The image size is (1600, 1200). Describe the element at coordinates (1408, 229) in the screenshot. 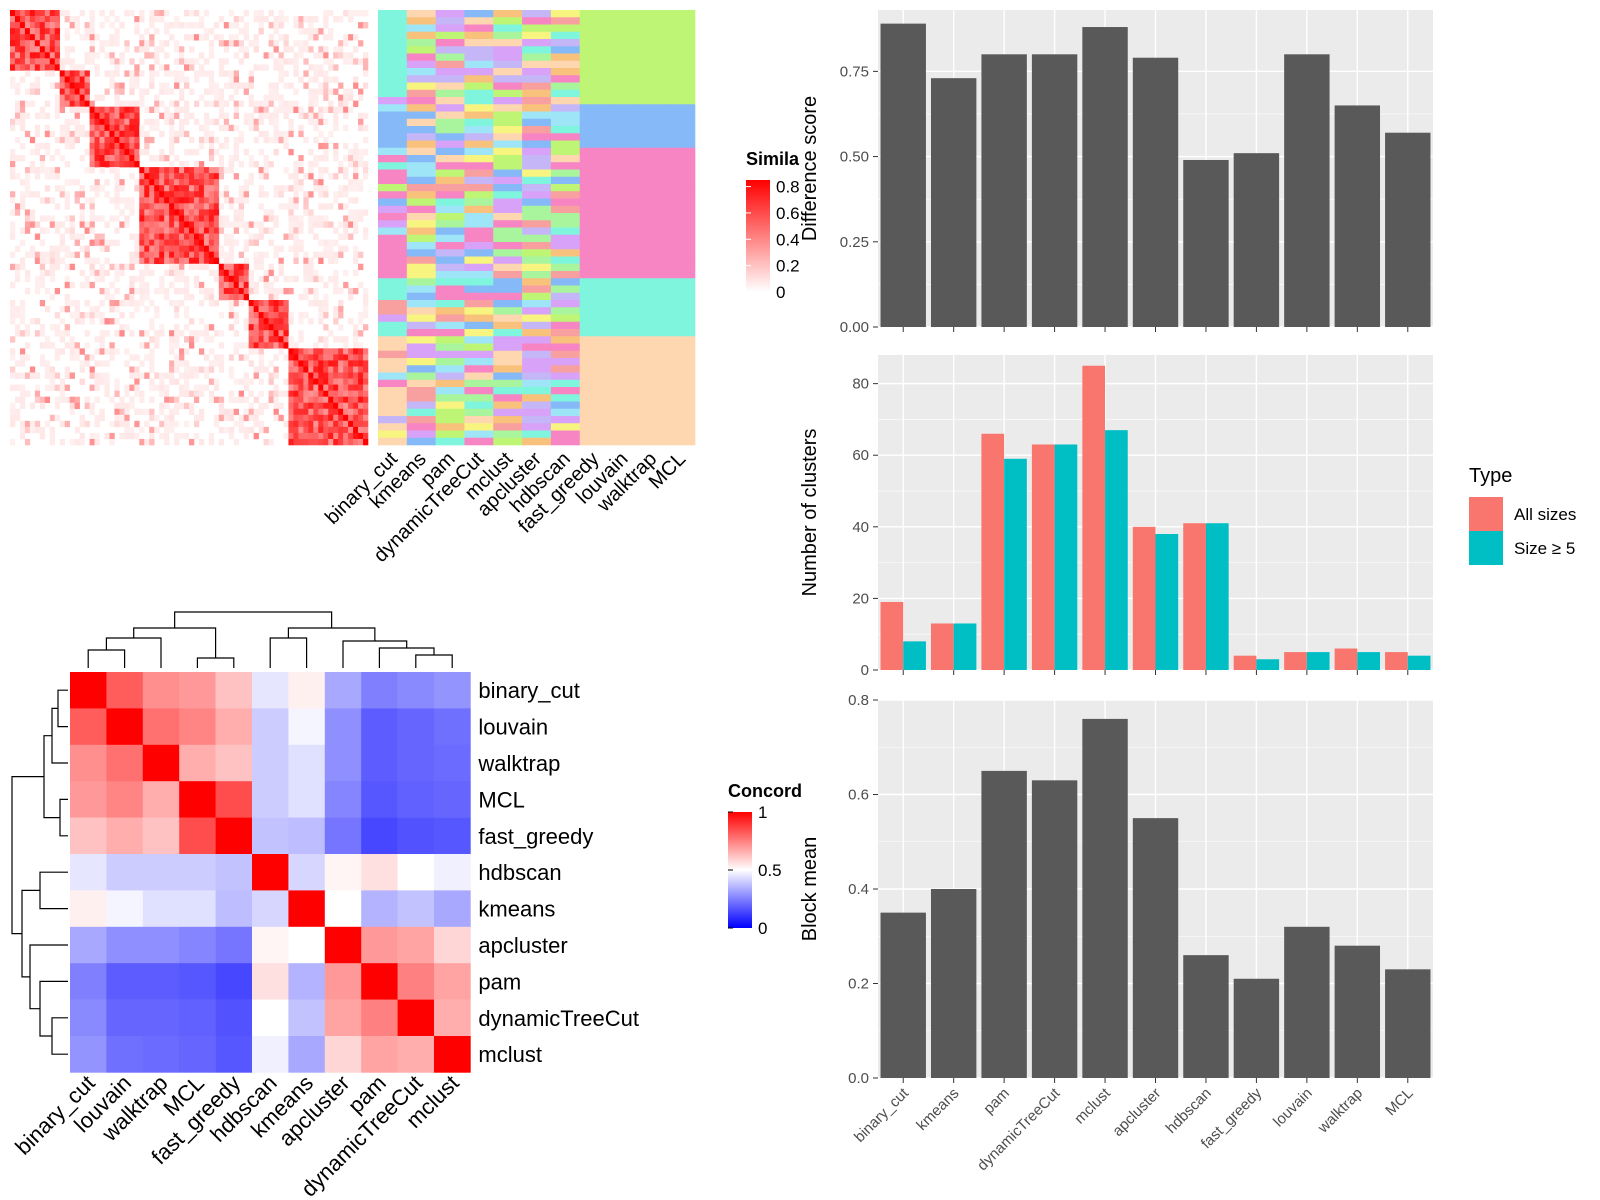

I see `bar` at that location.